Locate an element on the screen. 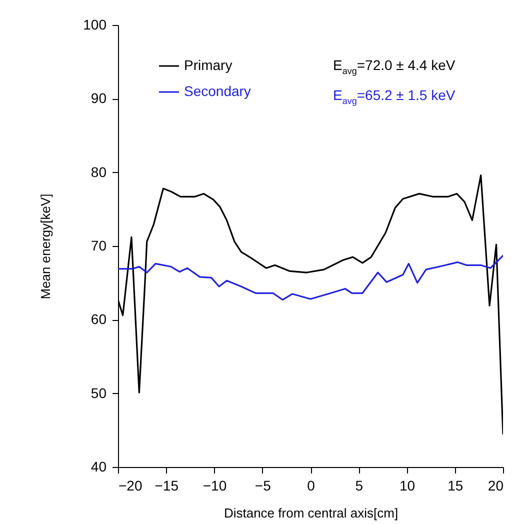 The height and width of the screenshot is (524, 524). x-tick-label: 20 is located at coordinates (496, 486).